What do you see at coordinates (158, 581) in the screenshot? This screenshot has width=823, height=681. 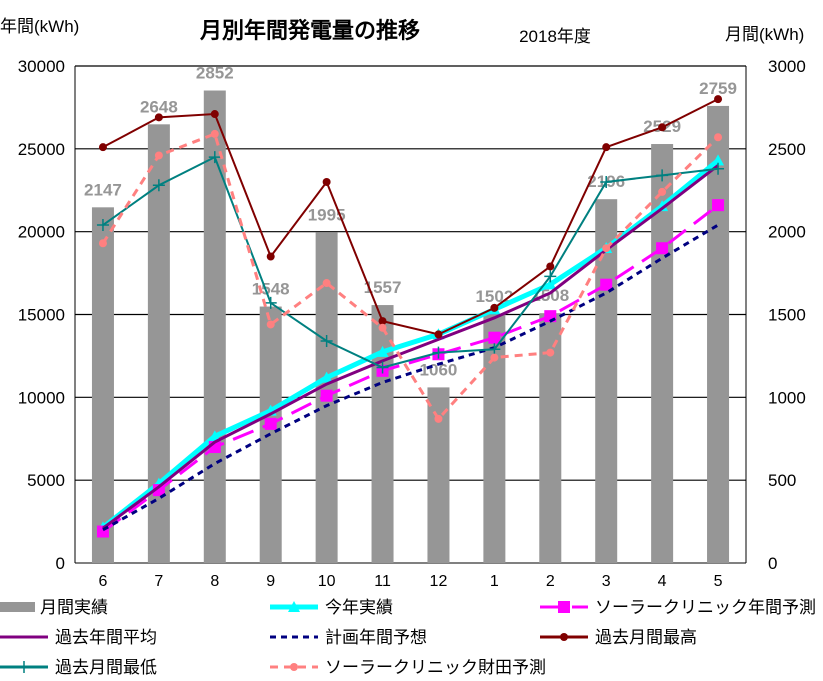 I see `x-tick-label: 7` at bounding box center [158, 581].